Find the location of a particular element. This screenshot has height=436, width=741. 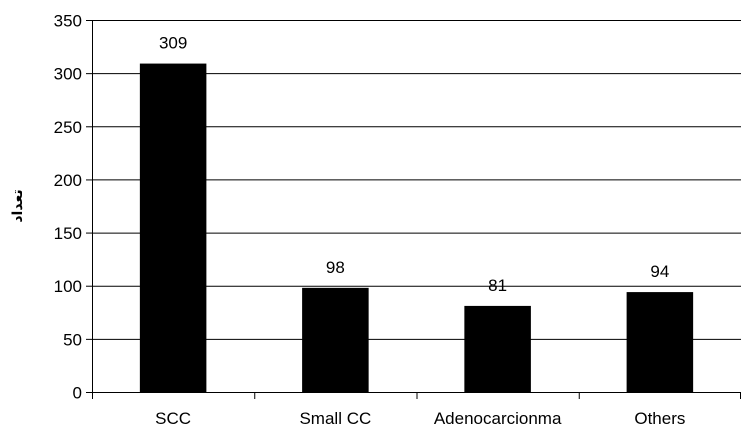

data-label: 98 is located at coordinates (335, 267).